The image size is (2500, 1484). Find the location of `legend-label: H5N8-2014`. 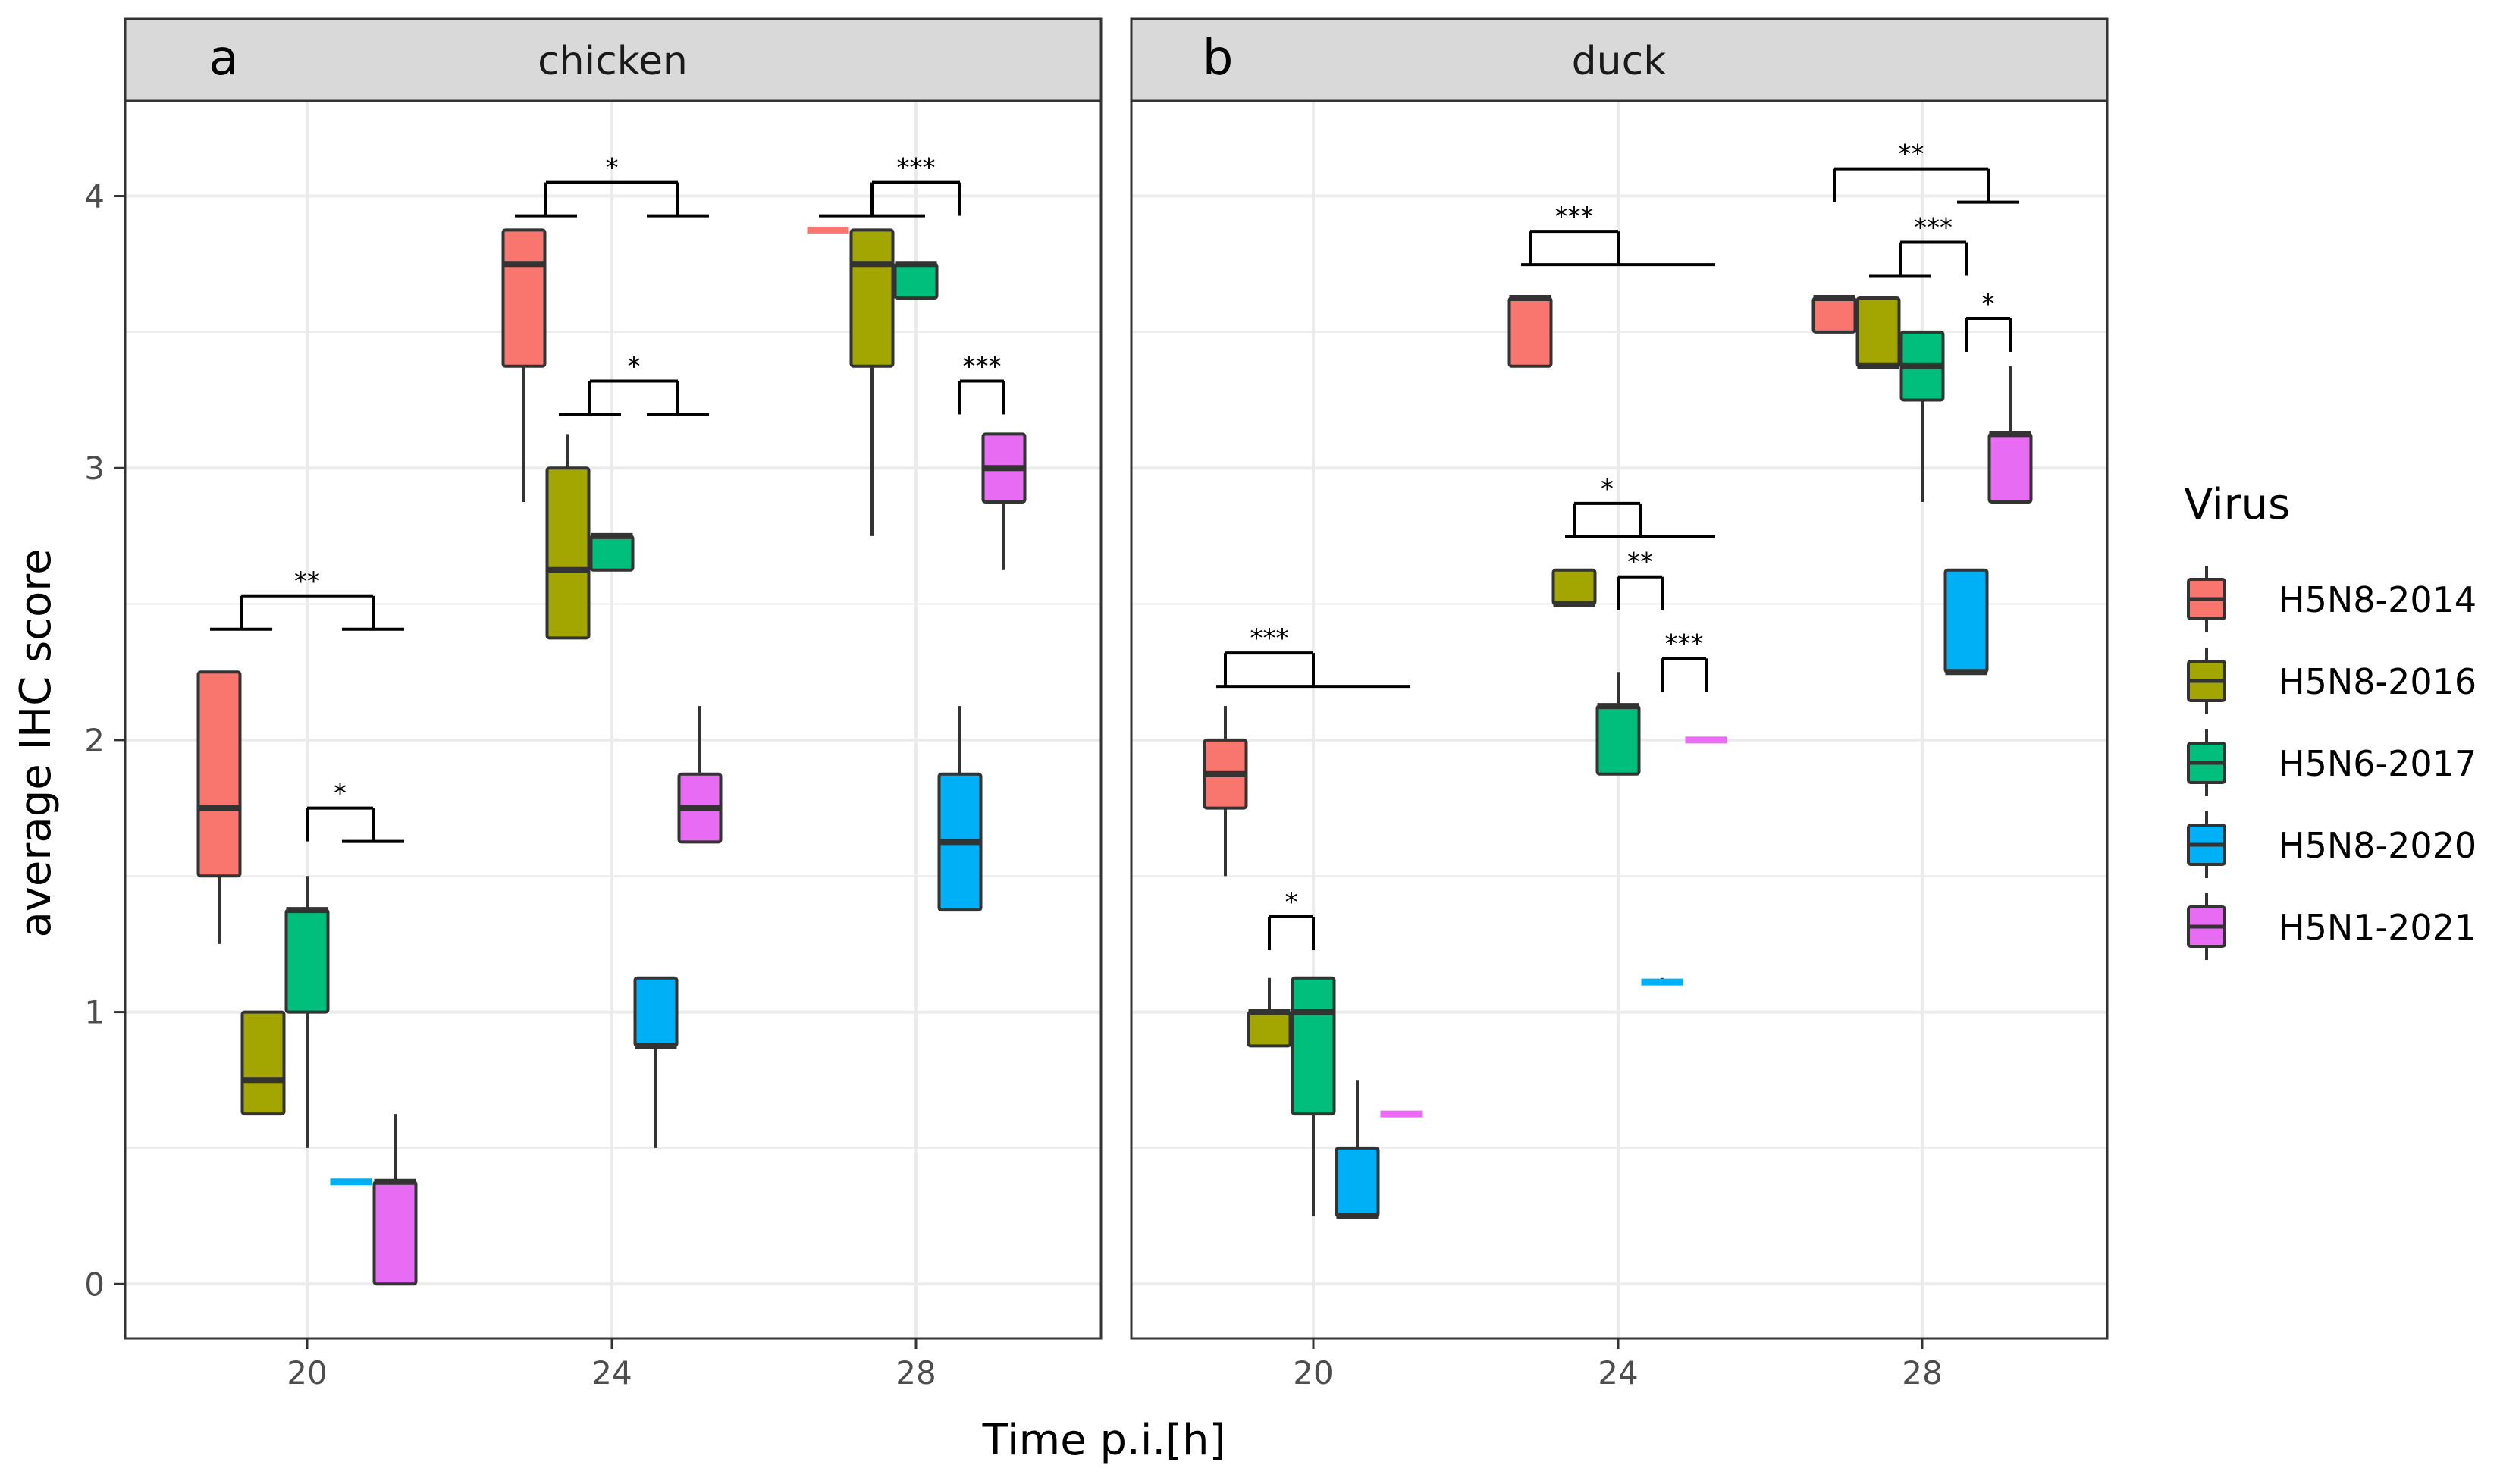

legend-label: H5N8-2014 is located at coordinates (2377, 599).